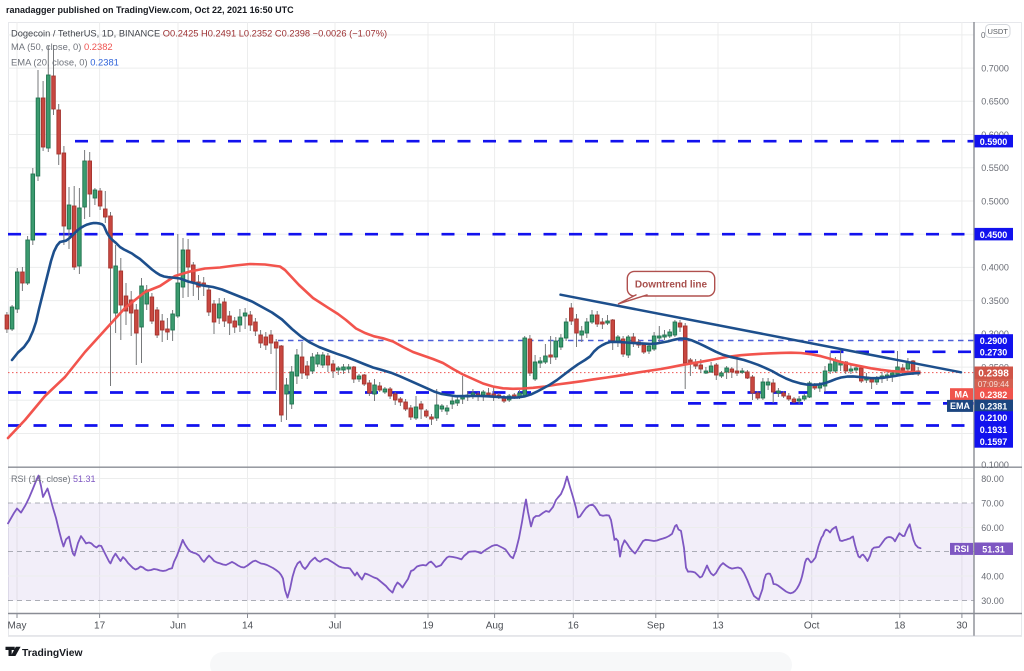 This screenshot has width=1024, height=671. What do you see at coordinates (992, 576) in the screenshot?
I see `svg-text: 40.00` at bounding box center [992, 576].